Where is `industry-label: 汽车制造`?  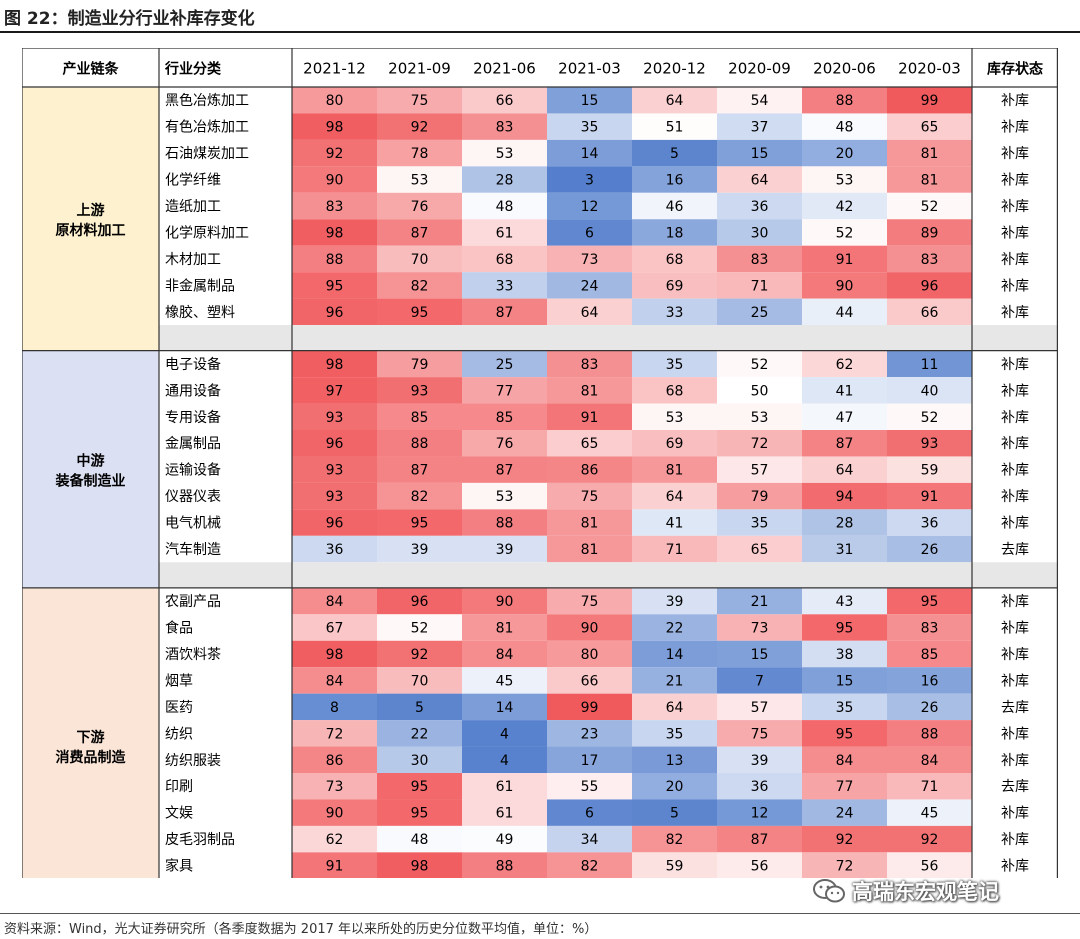 industry-label: 汽车制造 is located at coordinates (193, 549).